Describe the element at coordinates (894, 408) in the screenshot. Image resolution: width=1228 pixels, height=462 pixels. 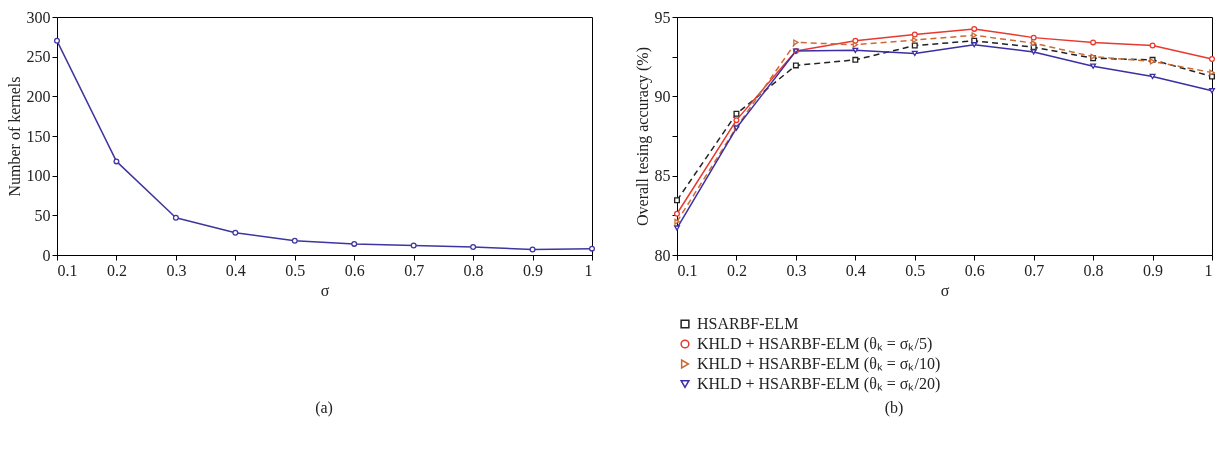
I see `text: (b)` at that location.